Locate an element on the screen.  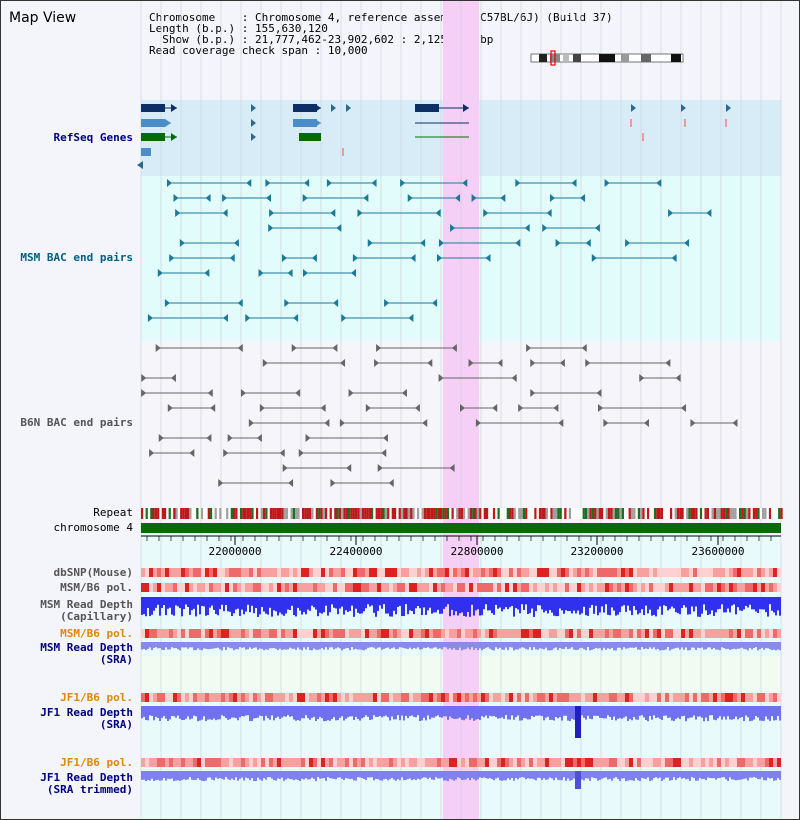
track-label-b6n-bac: B6N BAC end pairs is located at coordinates (76, 422).